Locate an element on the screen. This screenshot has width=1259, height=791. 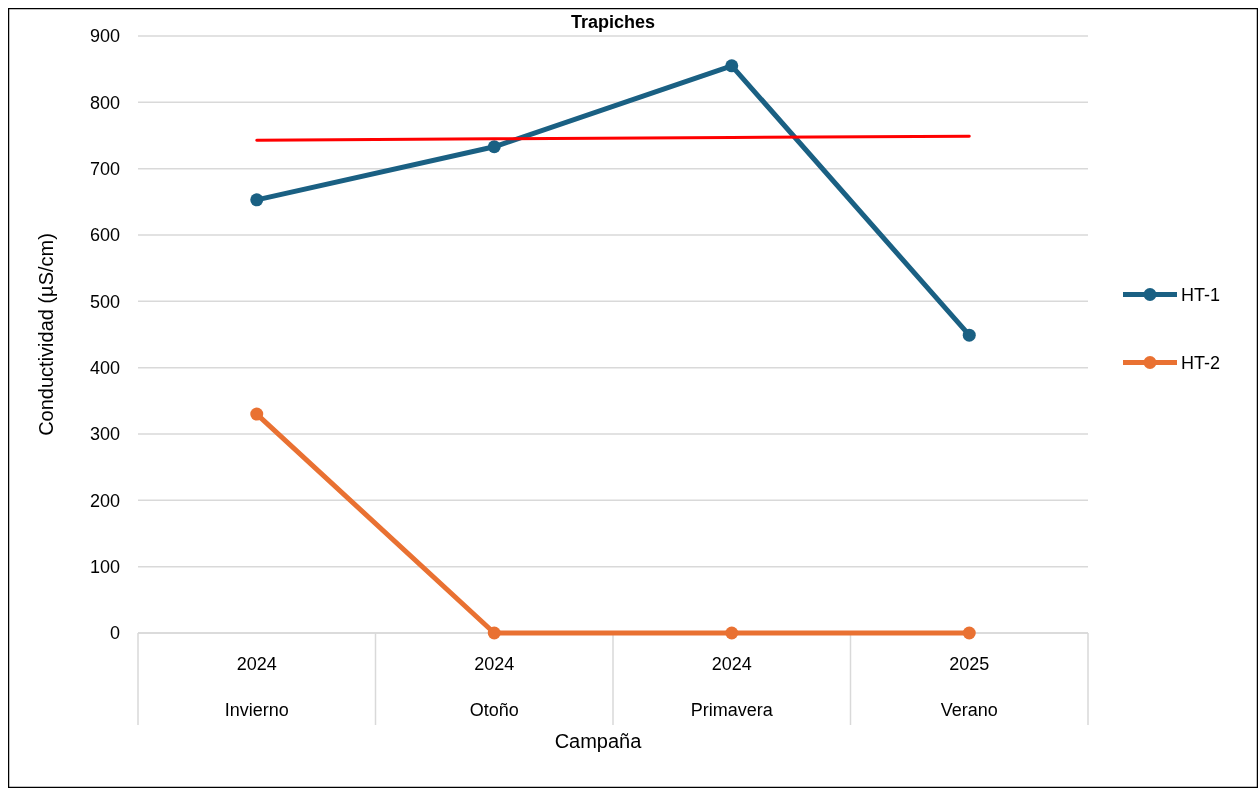
category-label: 2024 Otoño is located at coordinates (494, 687).